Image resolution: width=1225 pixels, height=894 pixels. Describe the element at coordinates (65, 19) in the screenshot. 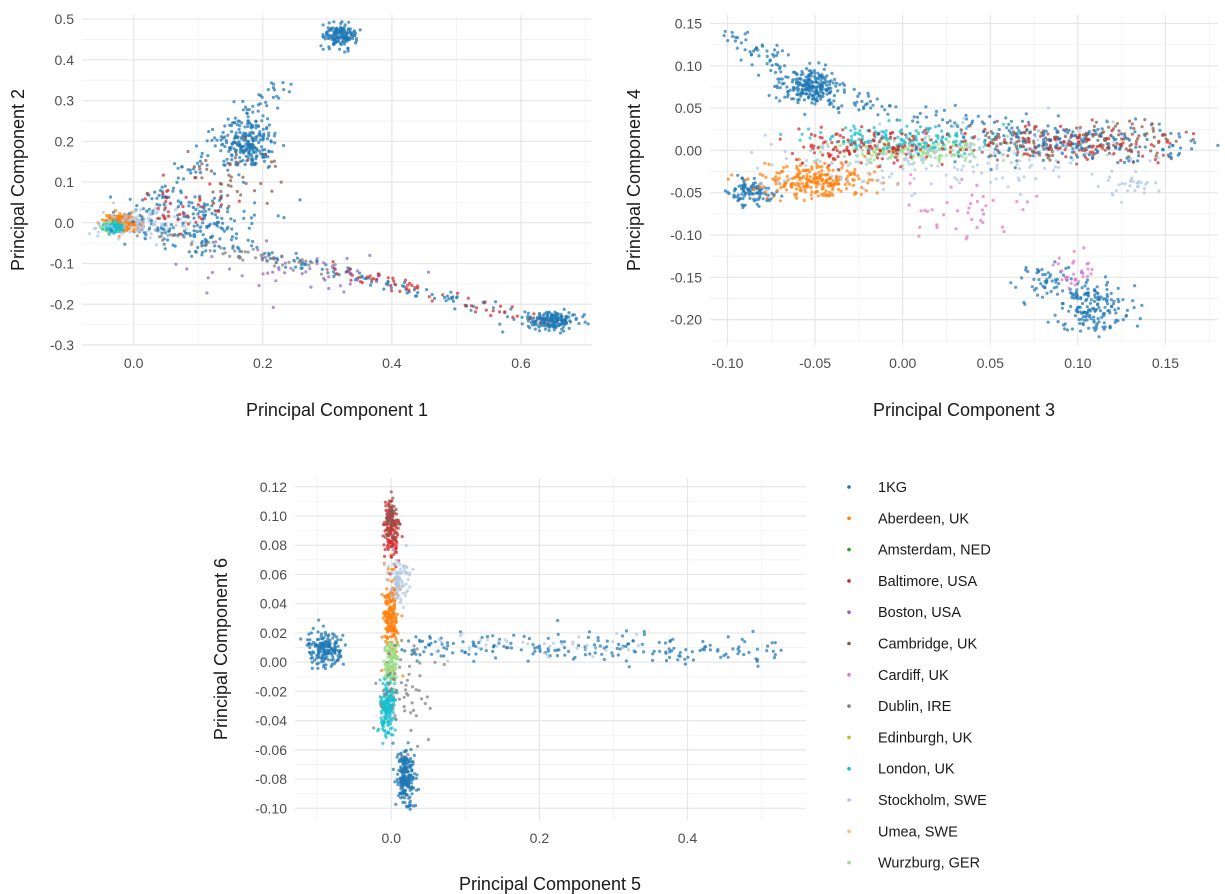

I see `y-tick-label: 0.5` at that location.